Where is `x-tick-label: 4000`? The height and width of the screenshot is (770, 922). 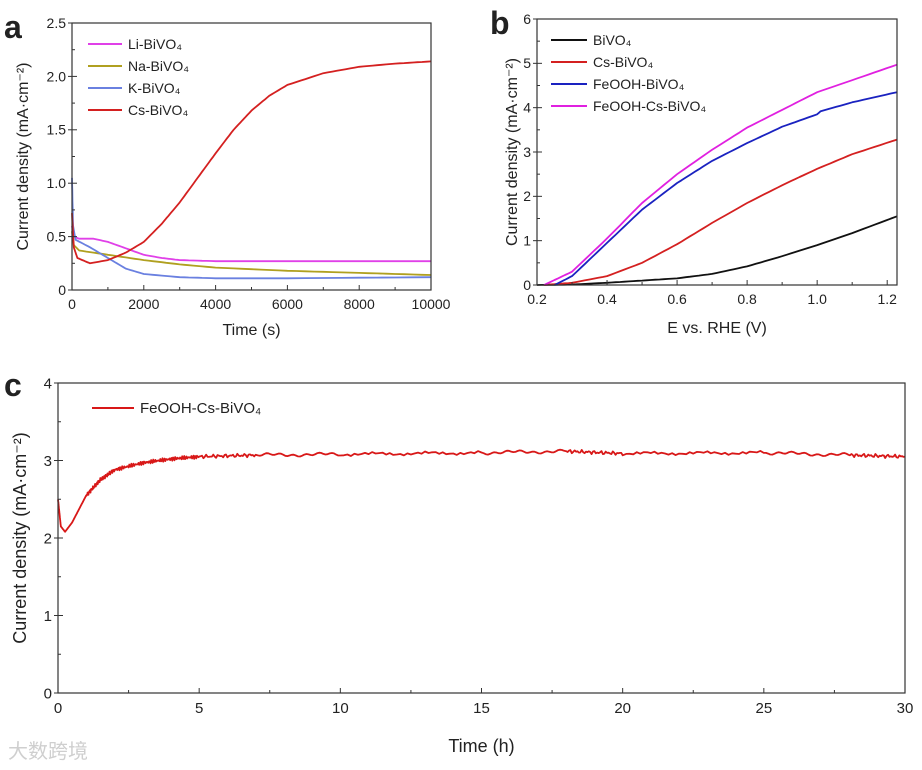
x-tick-label: 4000 is located at coordinates (215, 304).